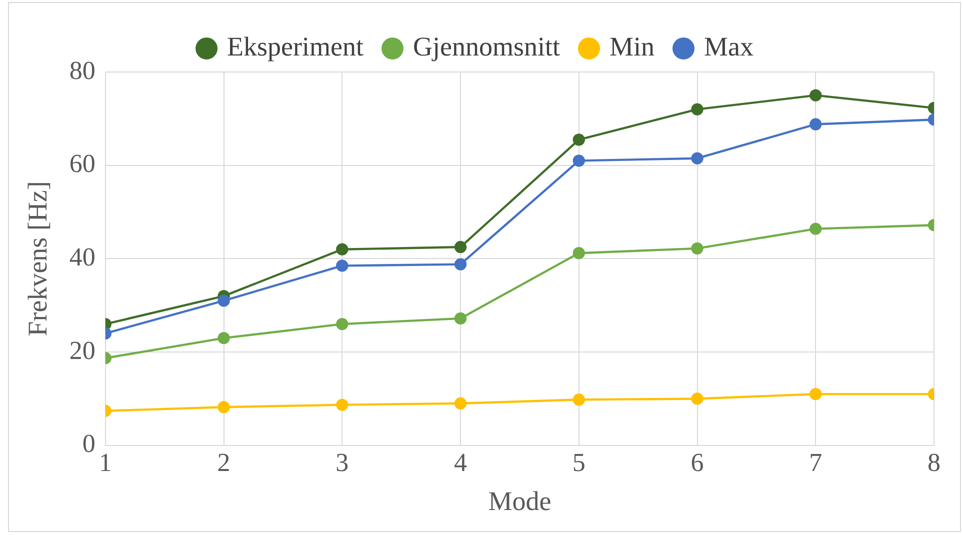 This screenshot has width=963, height=535. Describe the element at coordinates (82, 163) in the screenshot. I see `y-tick-label: 60` at that location.